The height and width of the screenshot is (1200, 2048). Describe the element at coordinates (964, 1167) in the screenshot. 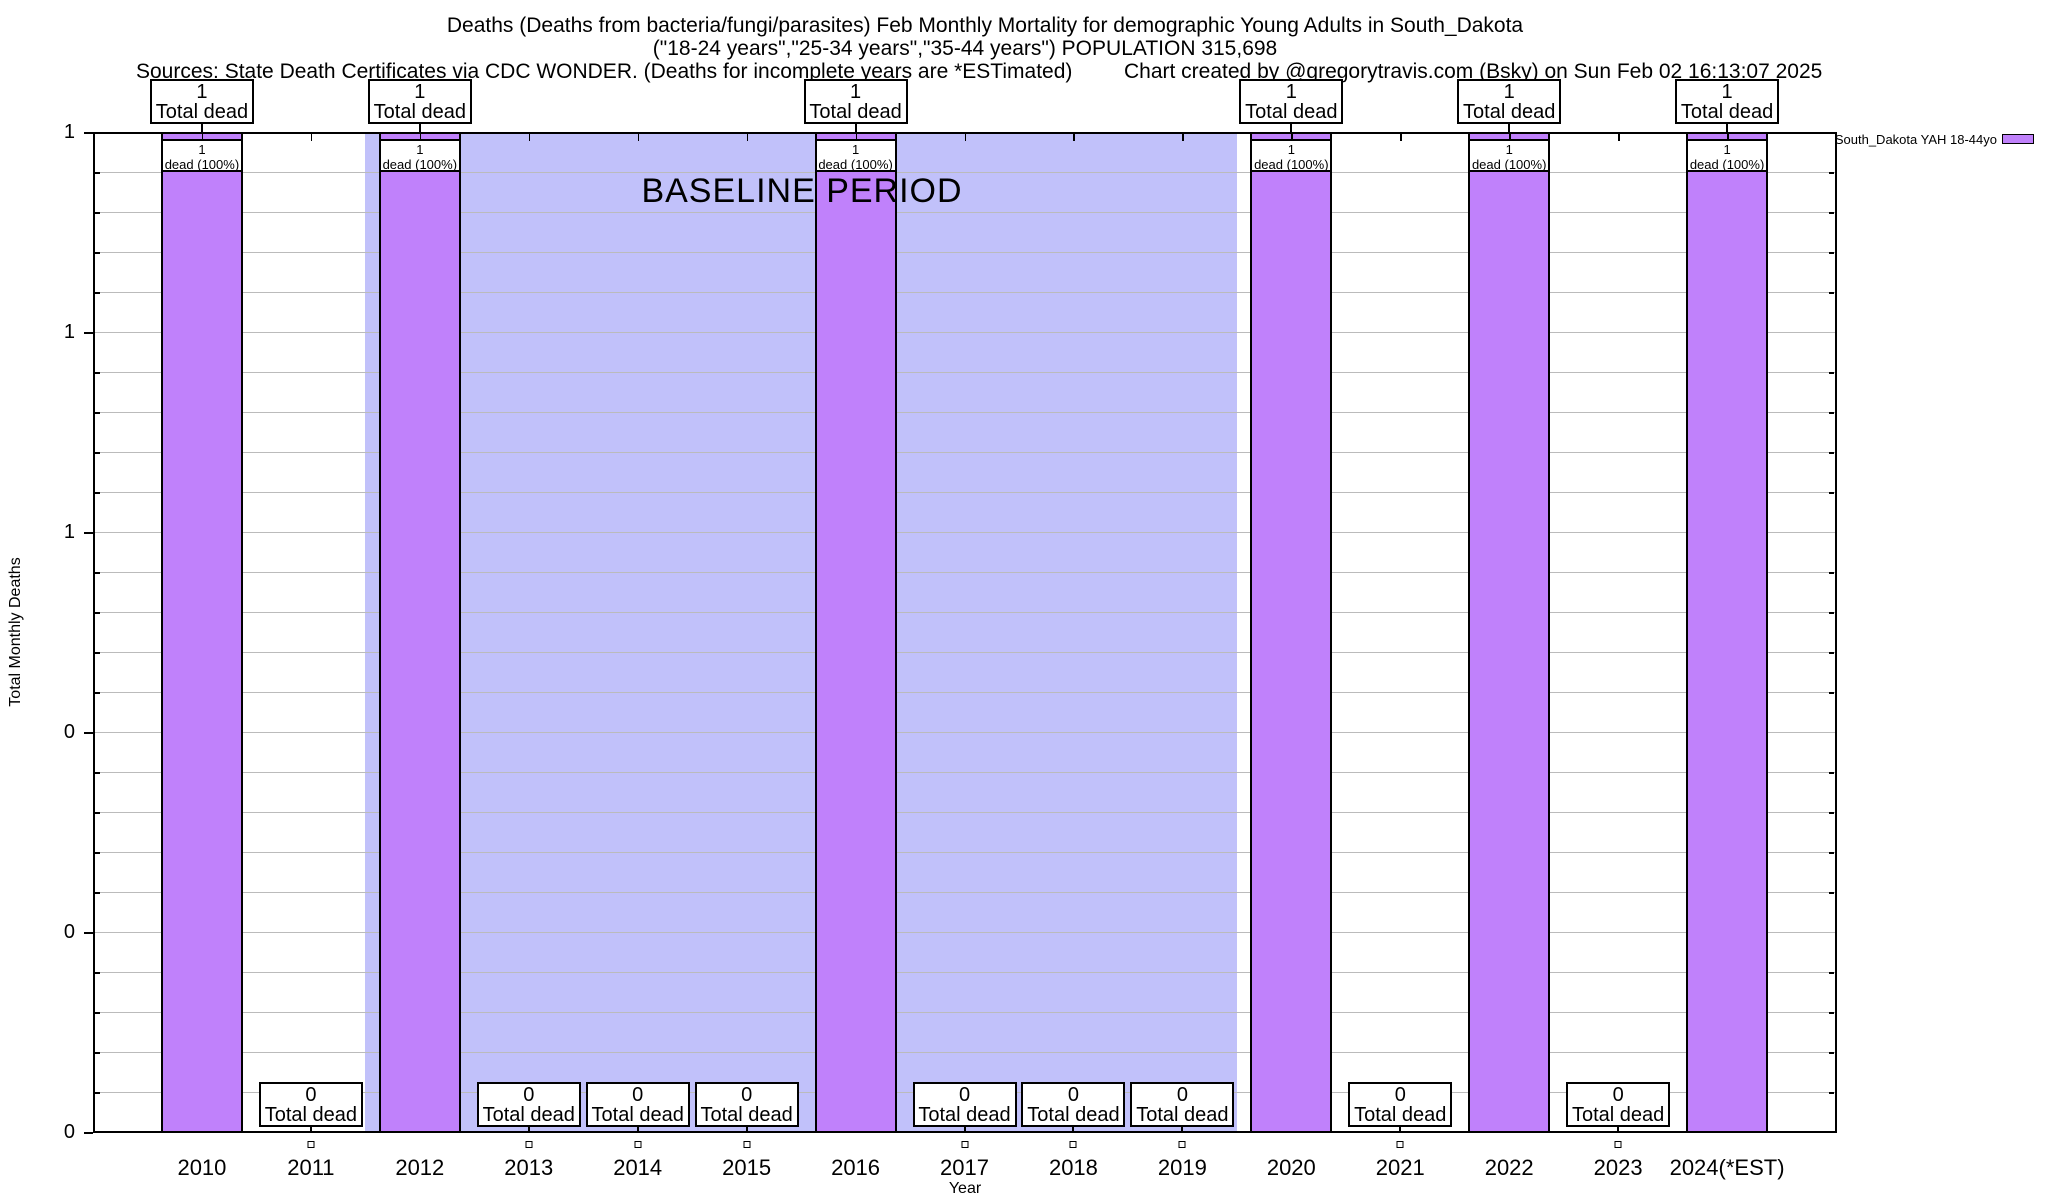

I see `x-tick-label: 2017` at that location.